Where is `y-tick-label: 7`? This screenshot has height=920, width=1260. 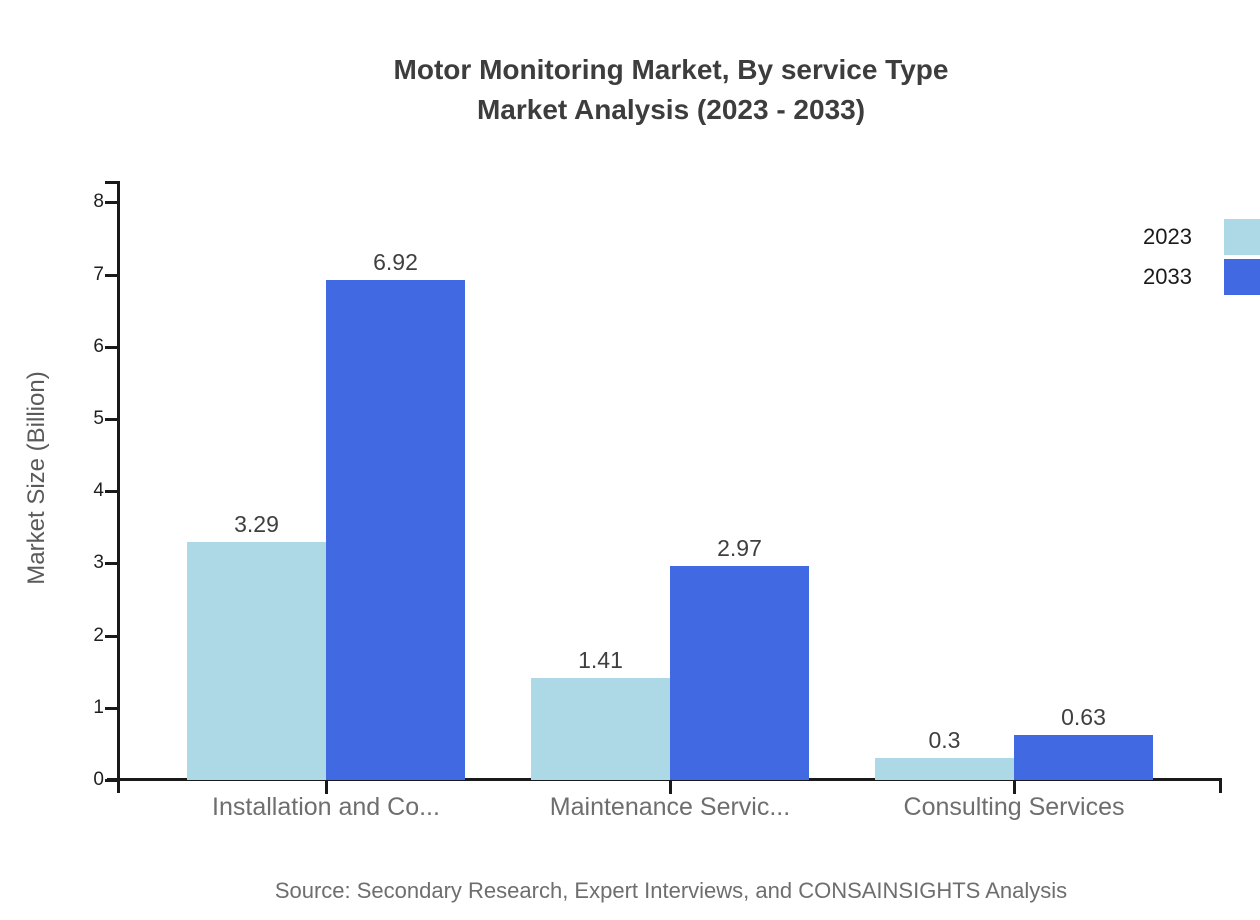
y-tick-label: 7 is located at coordinates (98, 274).